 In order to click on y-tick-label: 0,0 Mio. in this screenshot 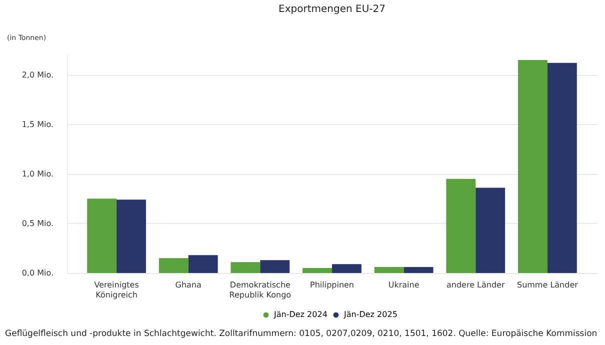, I will do `click(38, 273)`.